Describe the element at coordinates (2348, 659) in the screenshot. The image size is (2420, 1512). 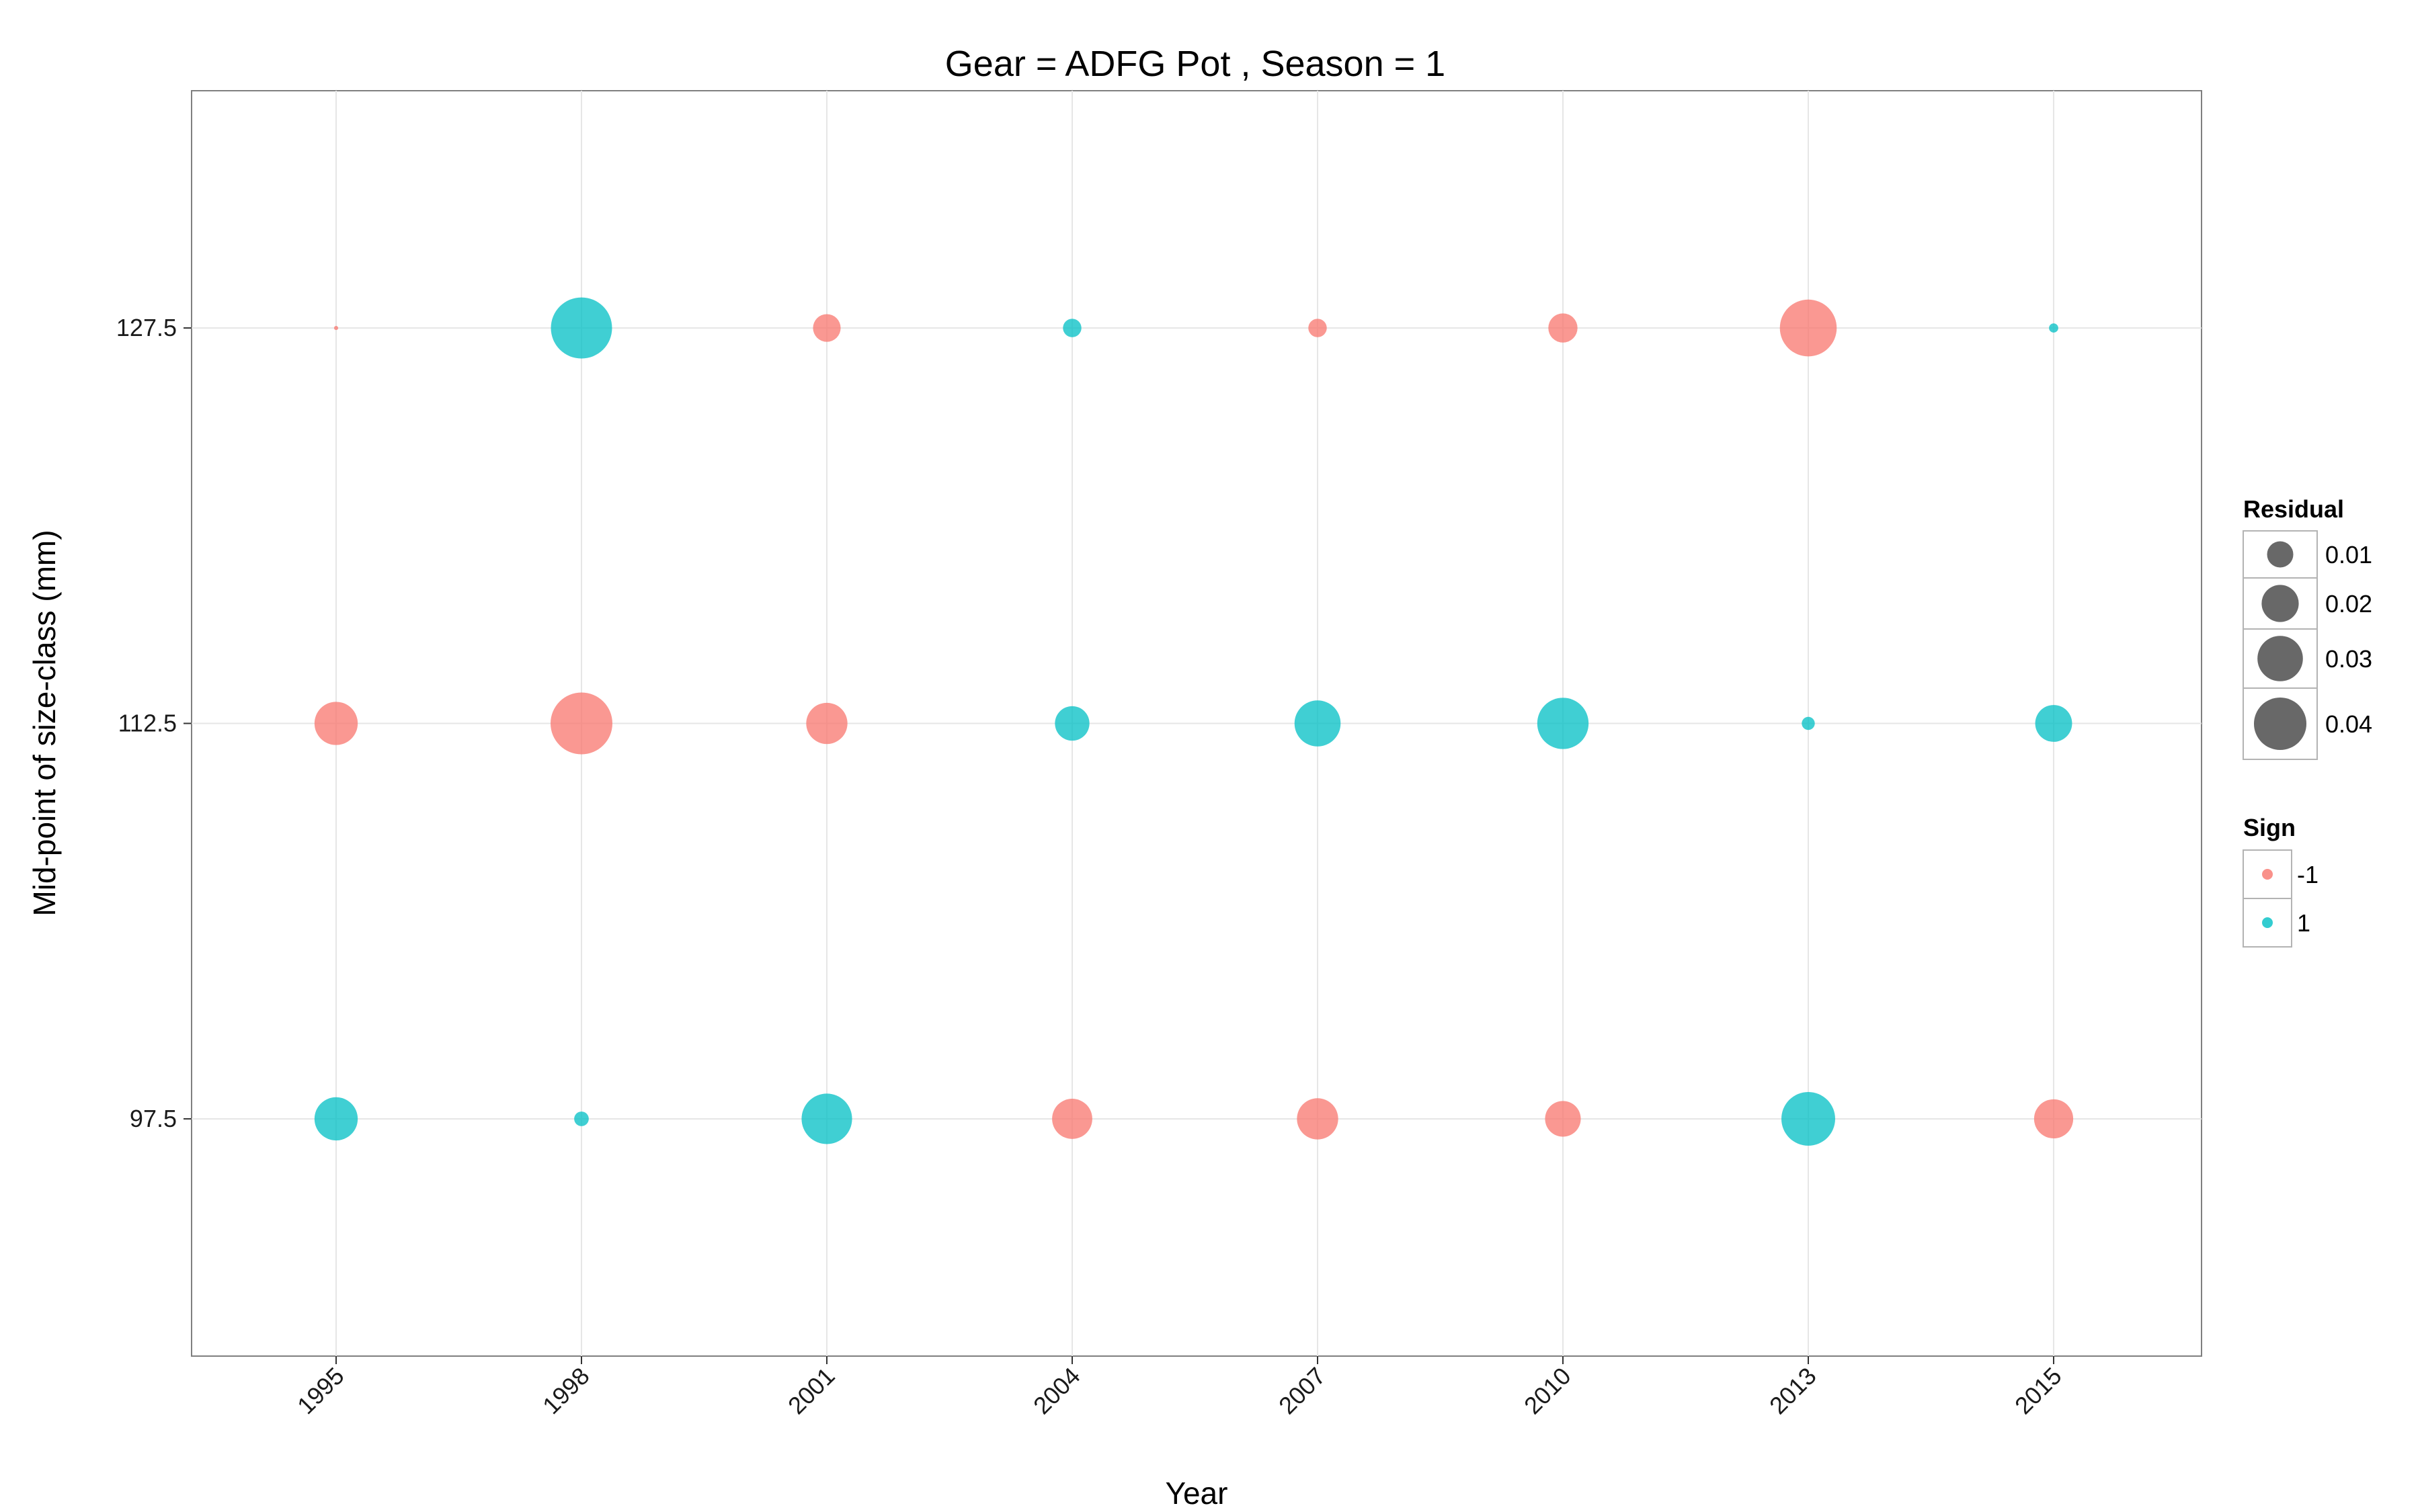
I see `size-legend-label: 0.03` at that location.